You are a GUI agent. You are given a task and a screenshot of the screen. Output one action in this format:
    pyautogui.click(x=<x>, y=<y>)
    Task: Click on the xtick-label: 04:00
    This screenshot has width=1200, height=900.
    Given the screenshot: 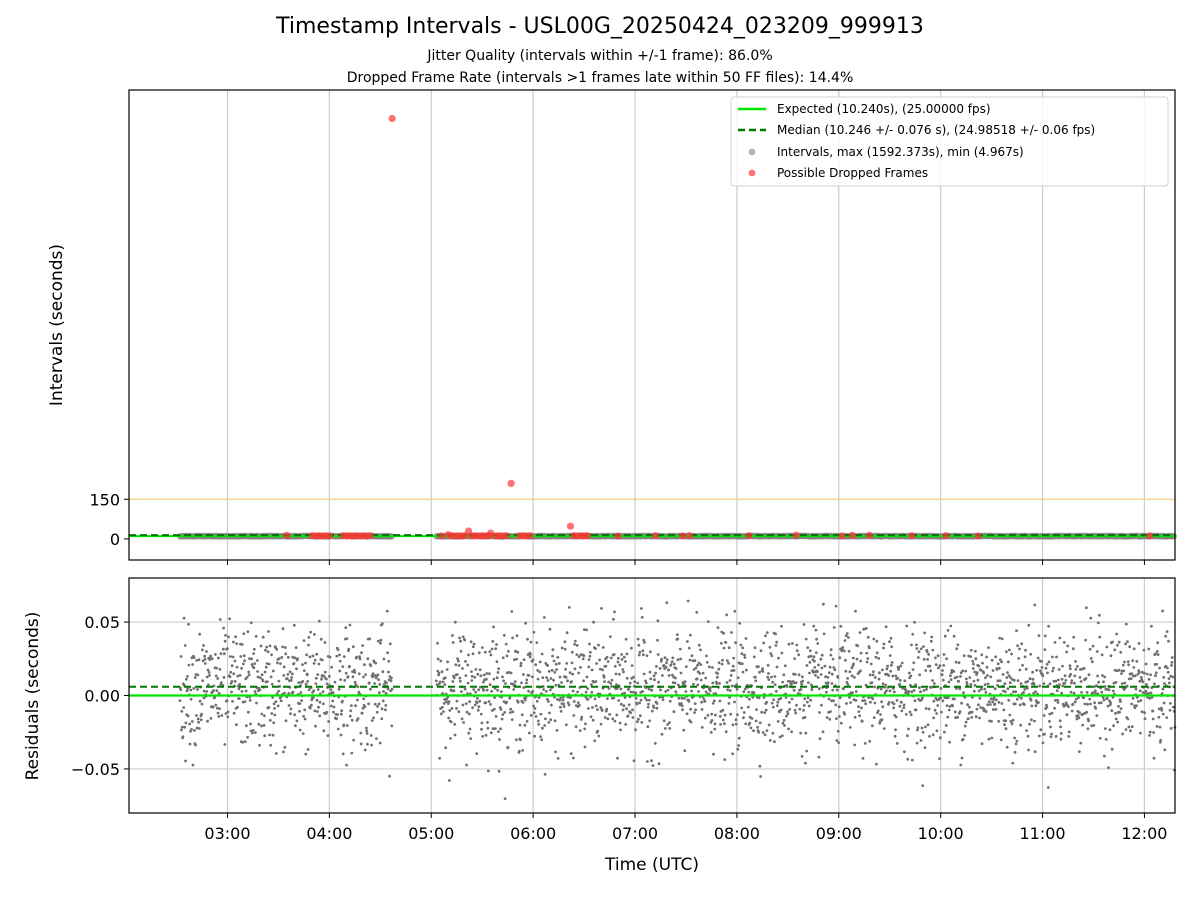 What is the action you would take?
    pyautogui.click(x=329, y=833)
    